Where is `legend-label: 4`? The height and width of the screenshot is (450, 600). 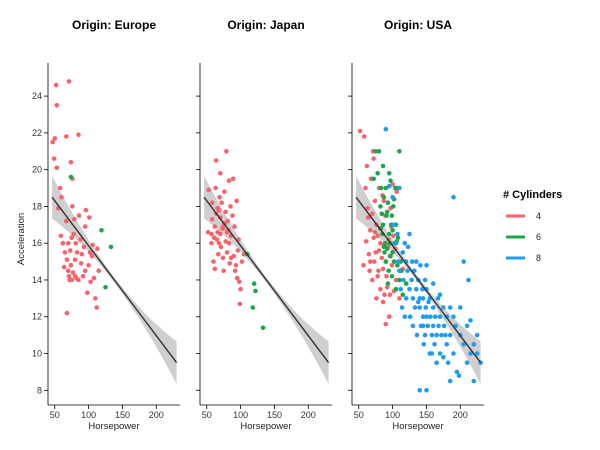 legend-label: 4 is located at coordinates (538, 216).